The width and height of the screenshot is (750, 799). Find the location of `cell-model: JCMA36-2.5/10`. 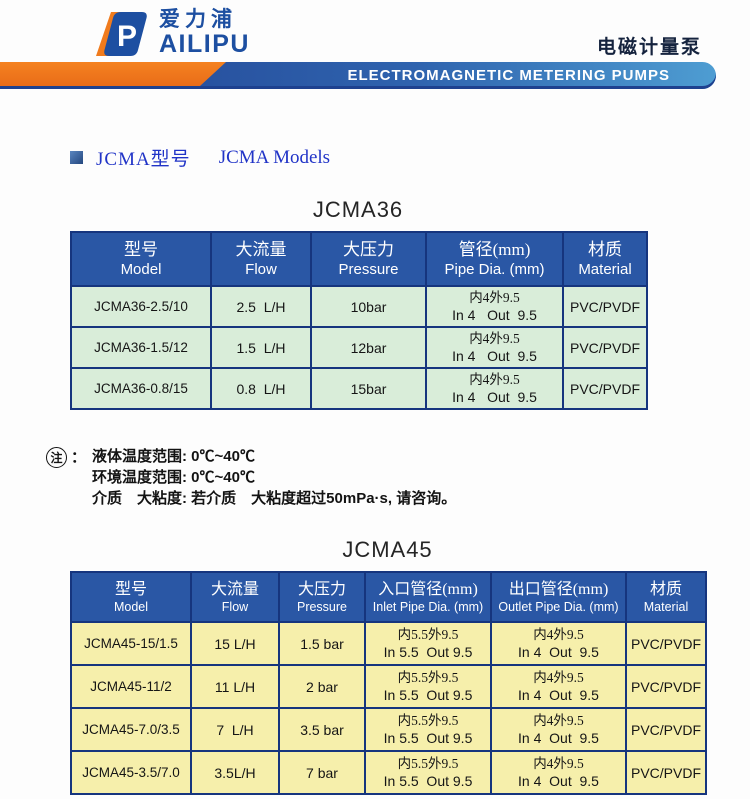

cell-model: JCMA36-2.5/10 is located at coordinates (141, 306).